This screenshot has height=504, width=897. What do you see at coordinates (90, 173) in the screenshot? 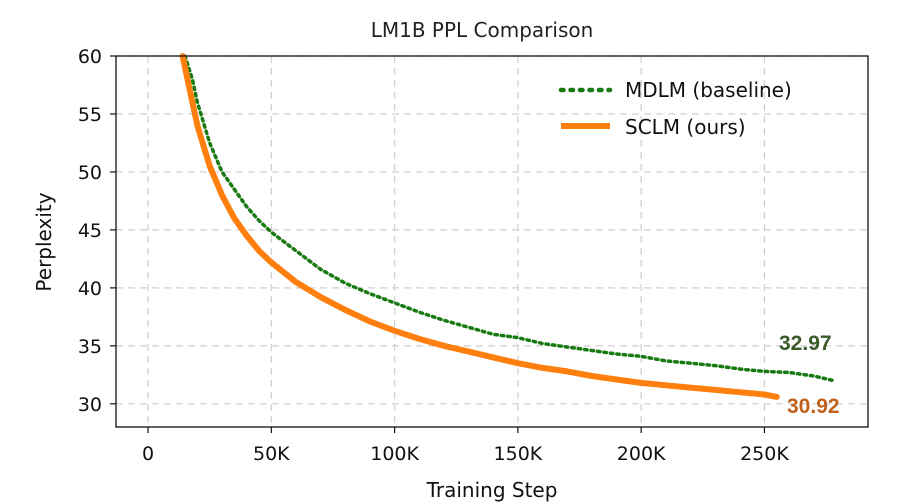
I see `y-tick-label: 50` at bounding box center [90, 173].